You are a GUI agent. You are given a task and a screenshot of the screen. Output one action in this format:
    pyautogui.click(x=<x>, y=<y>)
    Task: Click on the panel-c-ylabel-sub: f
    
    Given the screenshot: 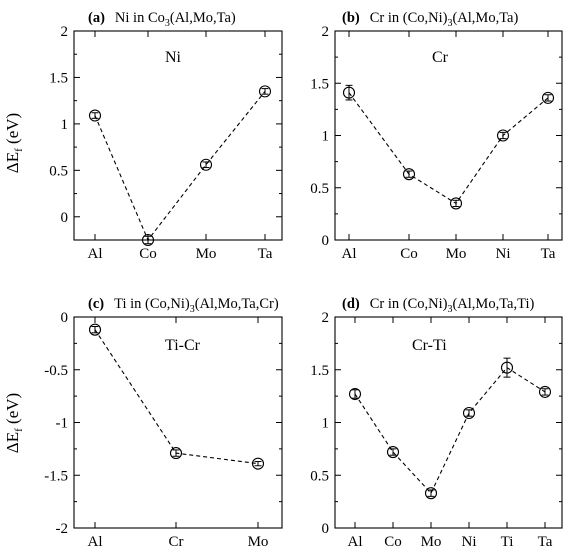 What is the action you would take?
    pyautogui.click(x=19, y=430)
    